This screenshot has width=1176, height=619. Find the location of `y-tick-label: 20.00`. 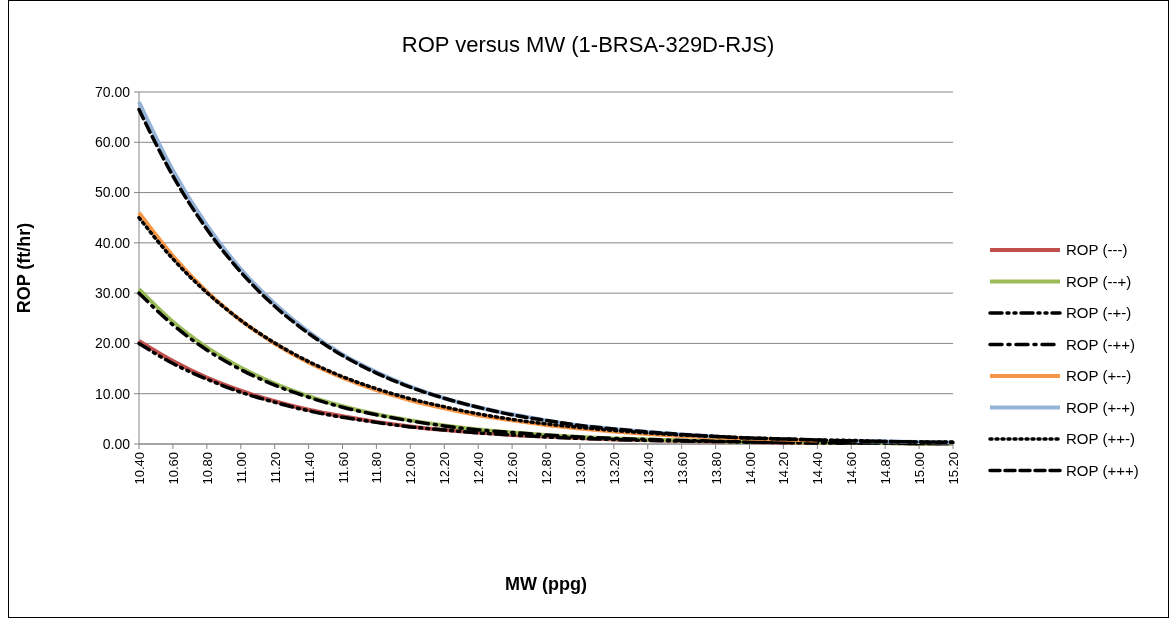

y-tick-label: 20.00 is located at coordinates (112, 343).